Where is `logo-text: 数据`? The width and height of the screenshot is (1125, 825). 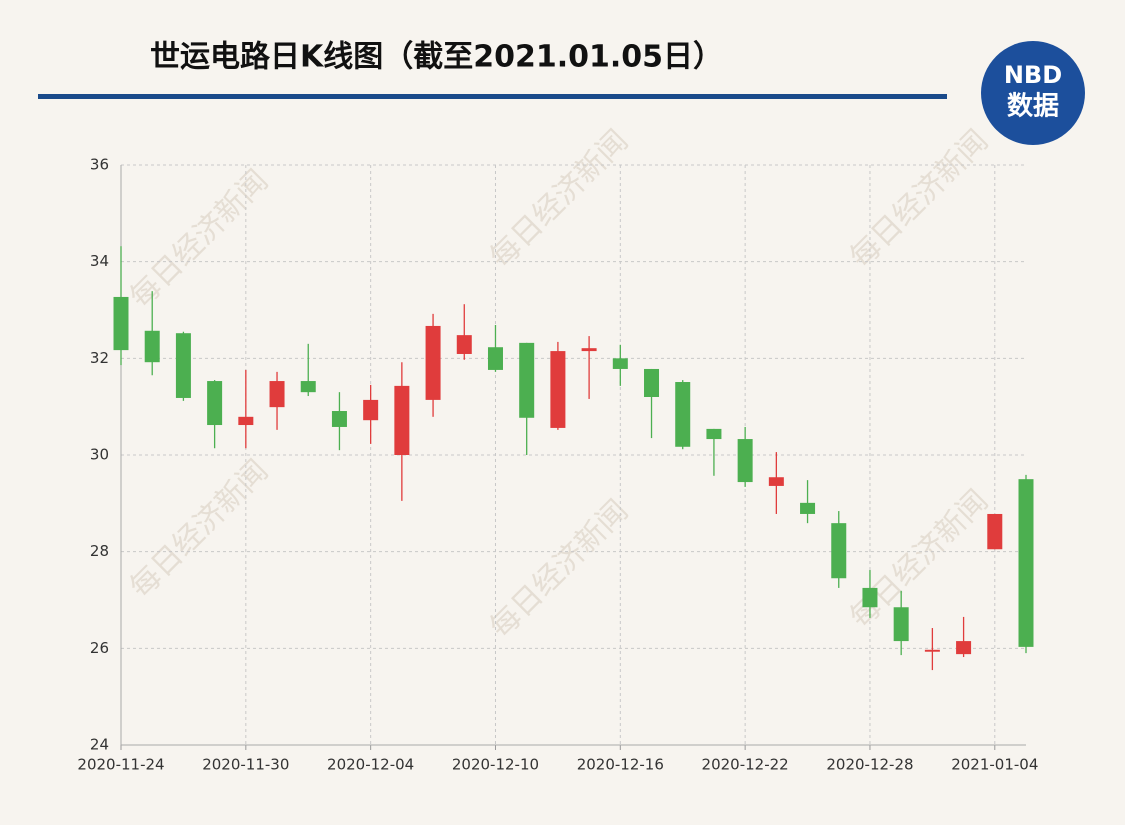
logo-text: 数据 is located at coordinates (1033, 107).